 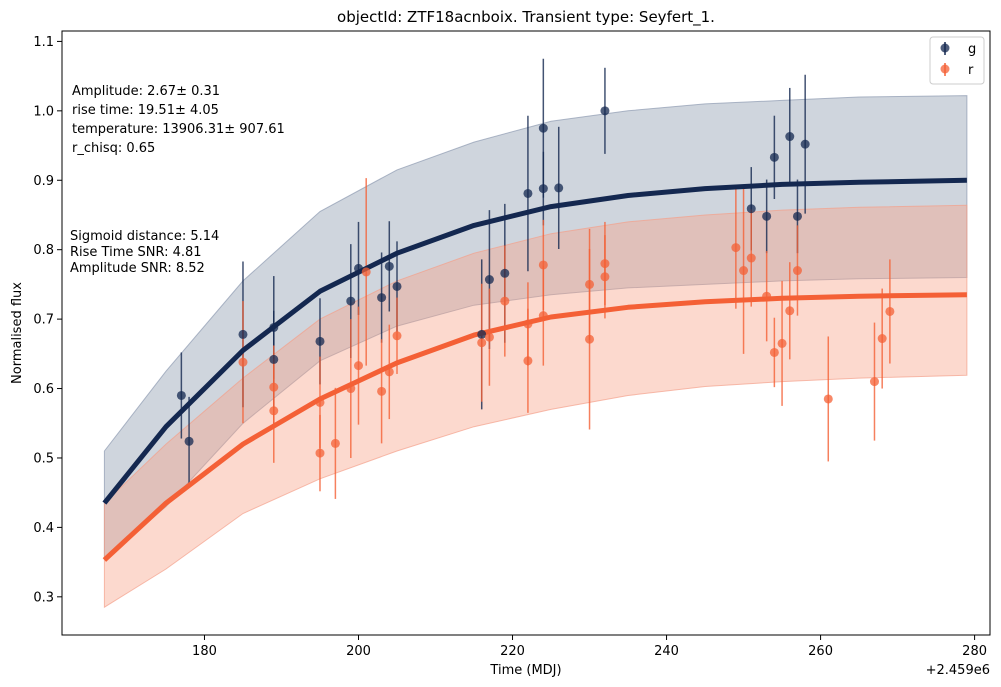 What do you see at coordinates (820, 651) in the screenshot?
I see `x-tick-label-260: 260` at bounding box center [820, 651].